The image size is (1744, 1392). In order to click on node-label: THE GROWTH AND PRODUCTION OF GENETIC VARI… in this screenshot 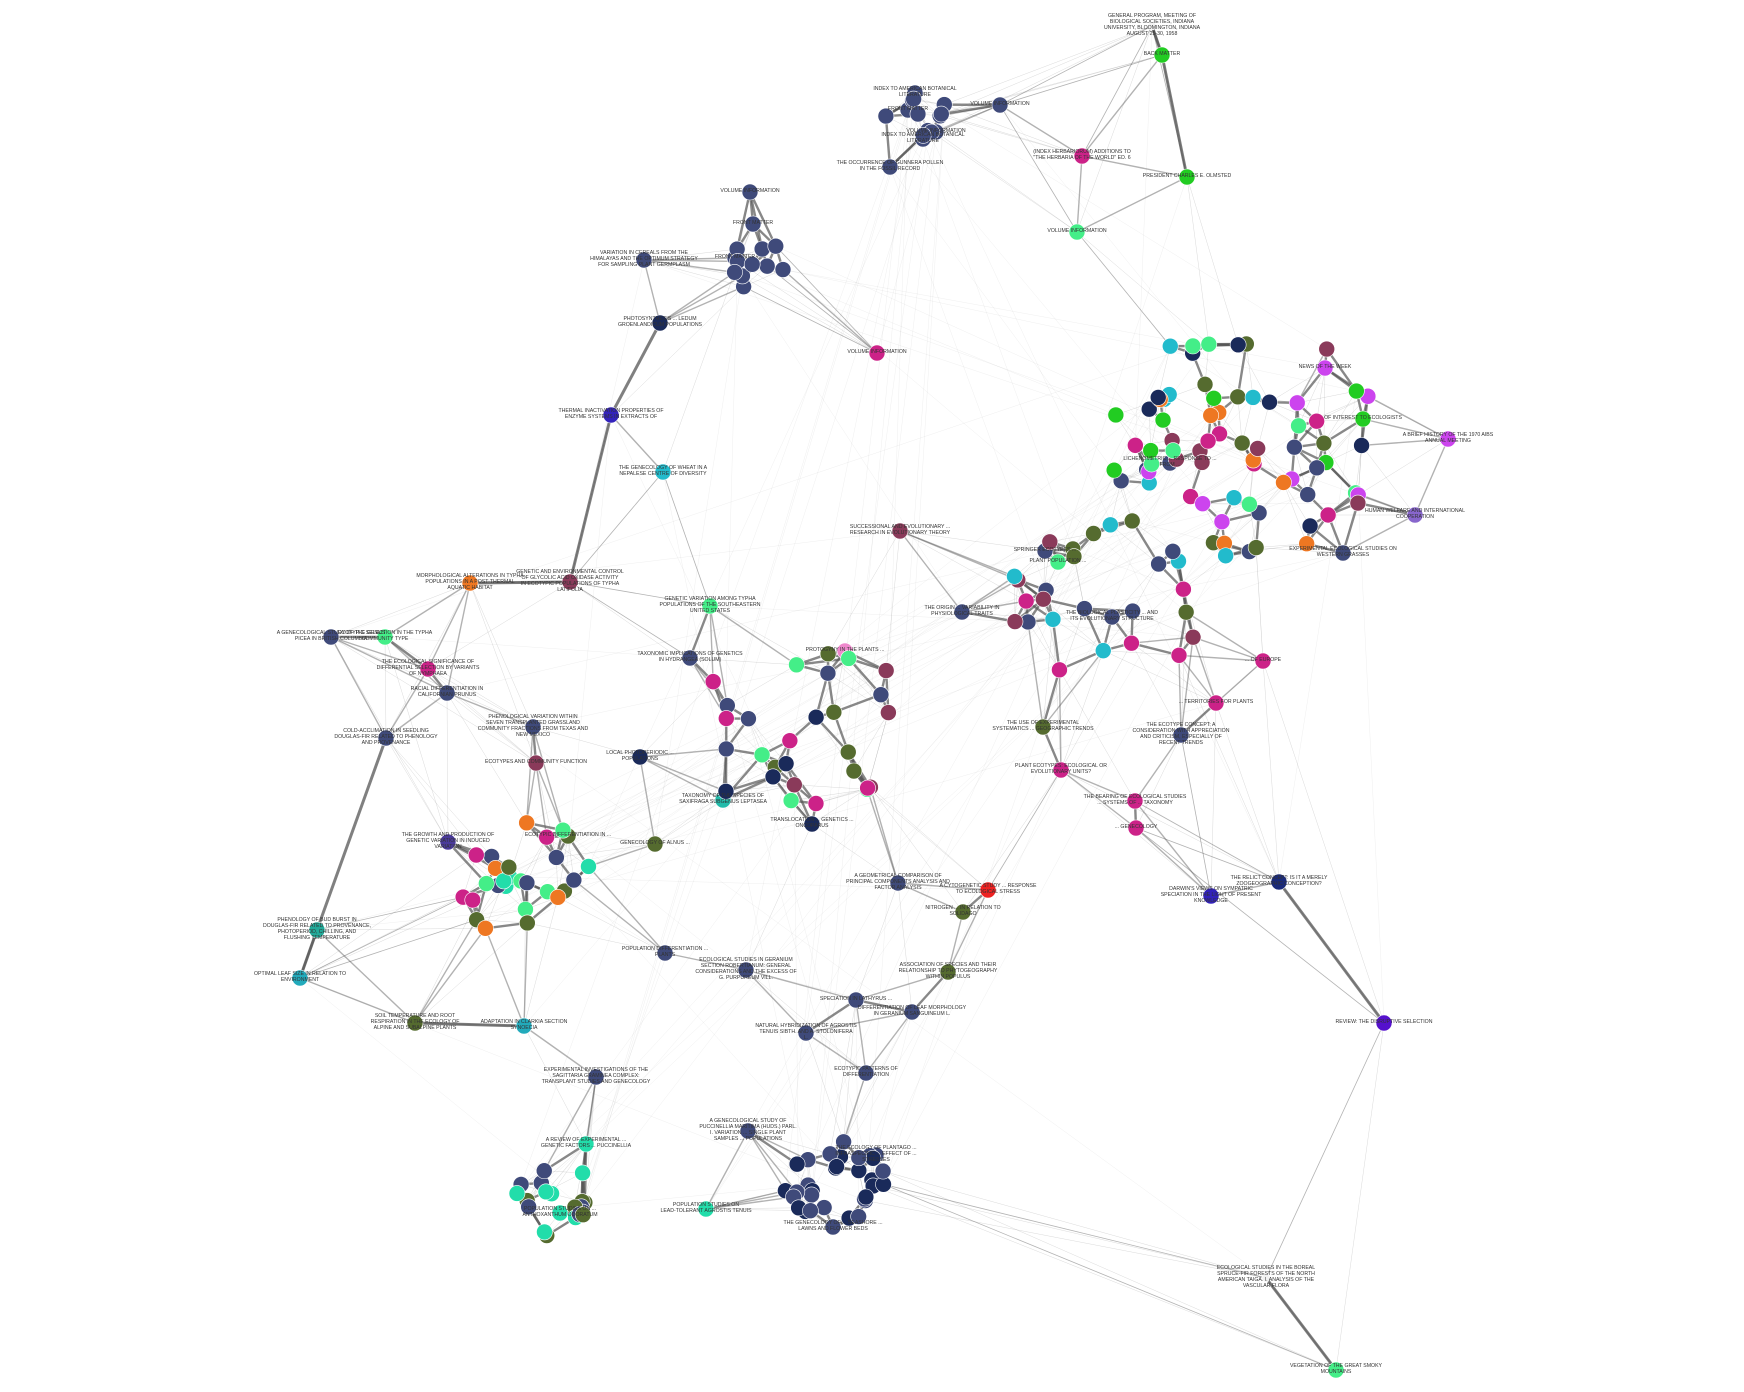, I will do `click(448, 841)`.